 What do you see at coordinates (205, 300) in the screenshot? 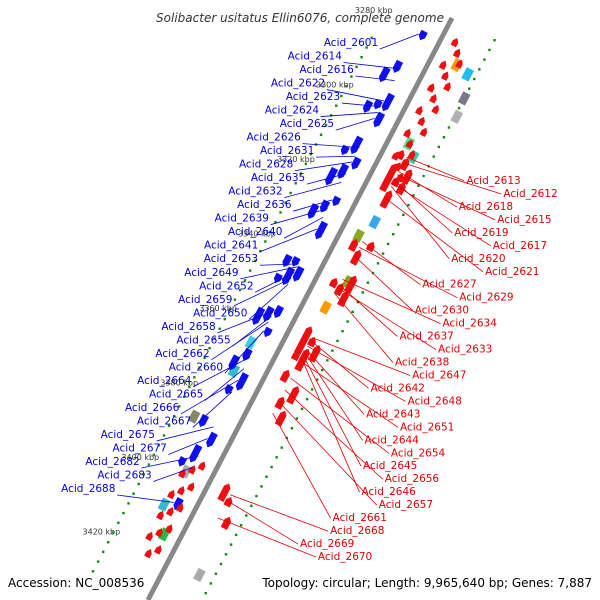
I see `forward-gene-label: Acid_2659` at bounding box center [205, 300].